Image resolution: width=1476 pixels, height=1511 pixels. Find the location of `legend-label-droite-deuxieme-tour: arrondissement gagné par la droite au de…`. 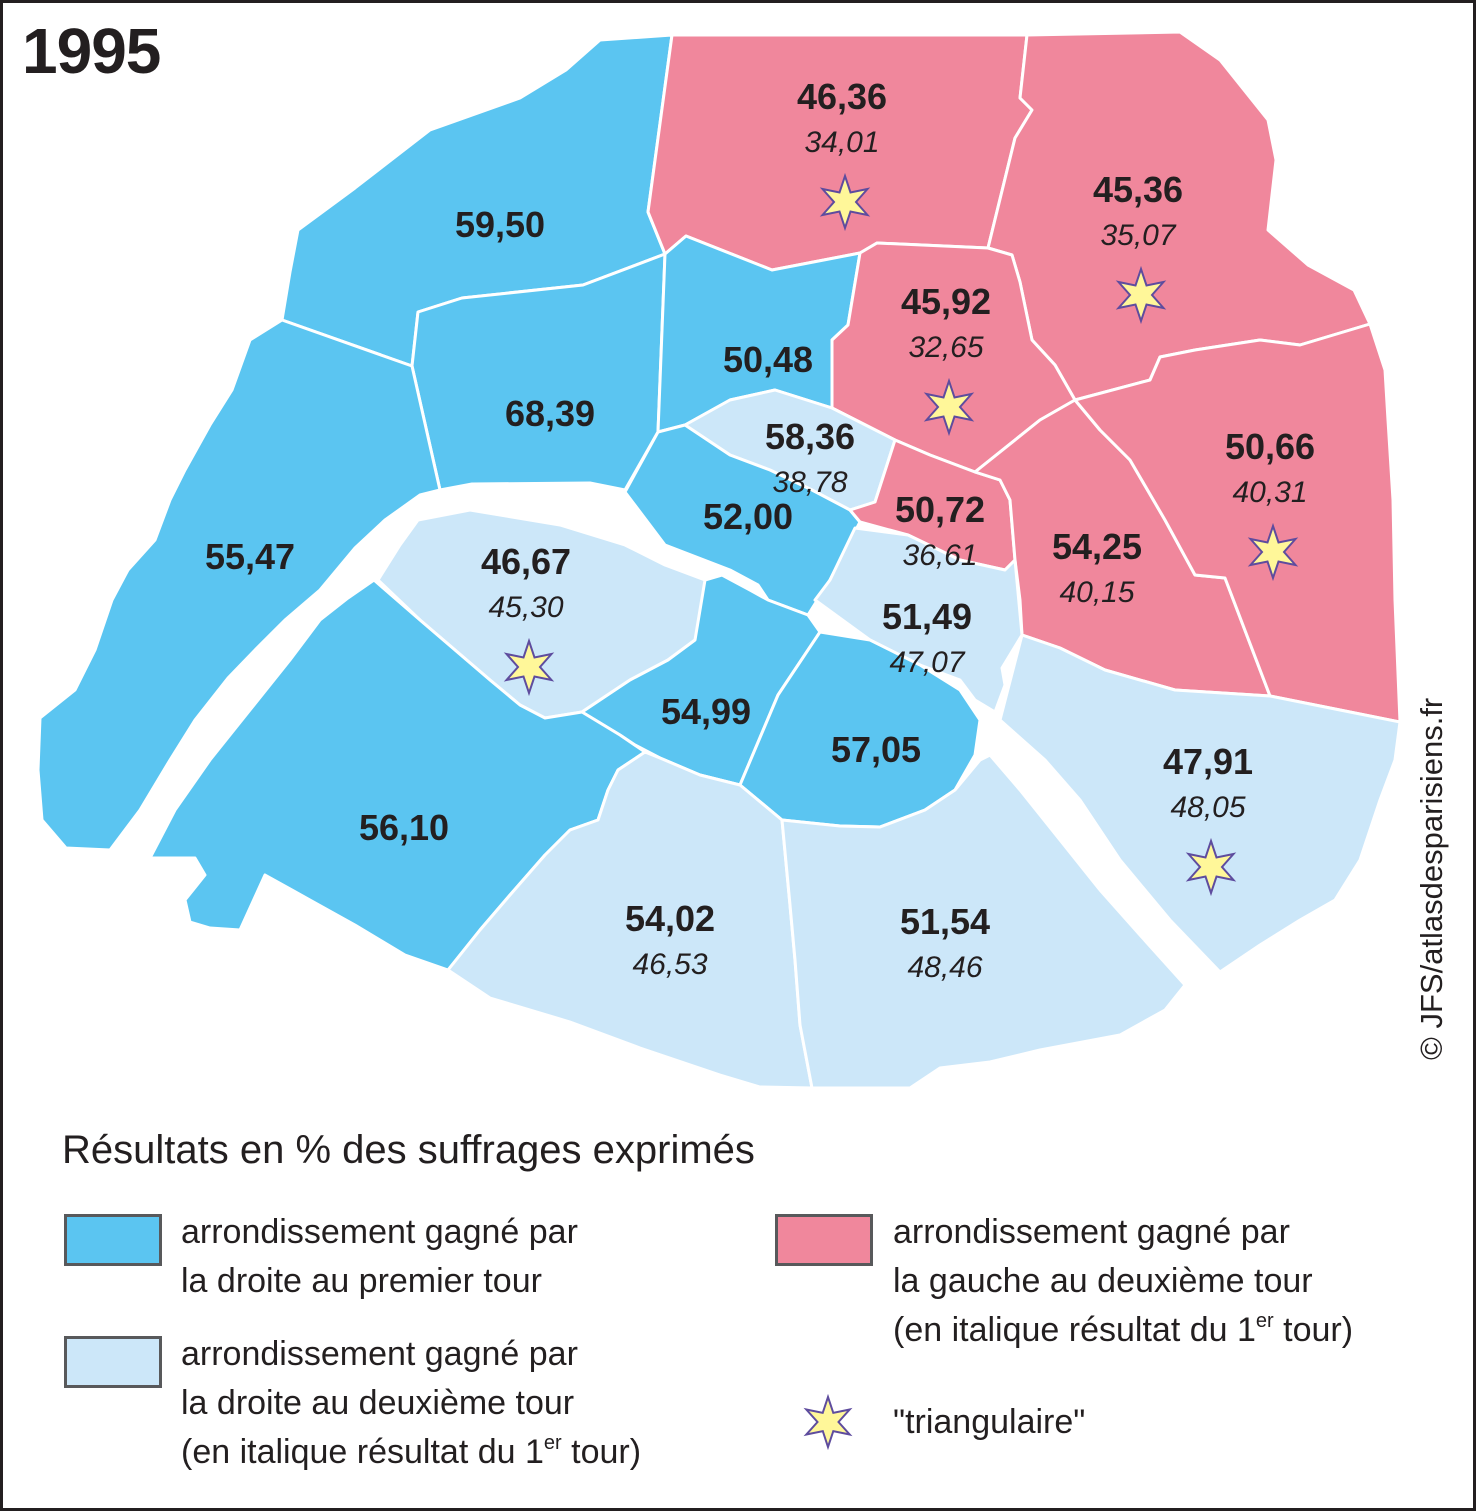

legend-label-droite-deuxieme-tour: arrondissement gagné par la droite au de… is located at coordinates (411, 1403).